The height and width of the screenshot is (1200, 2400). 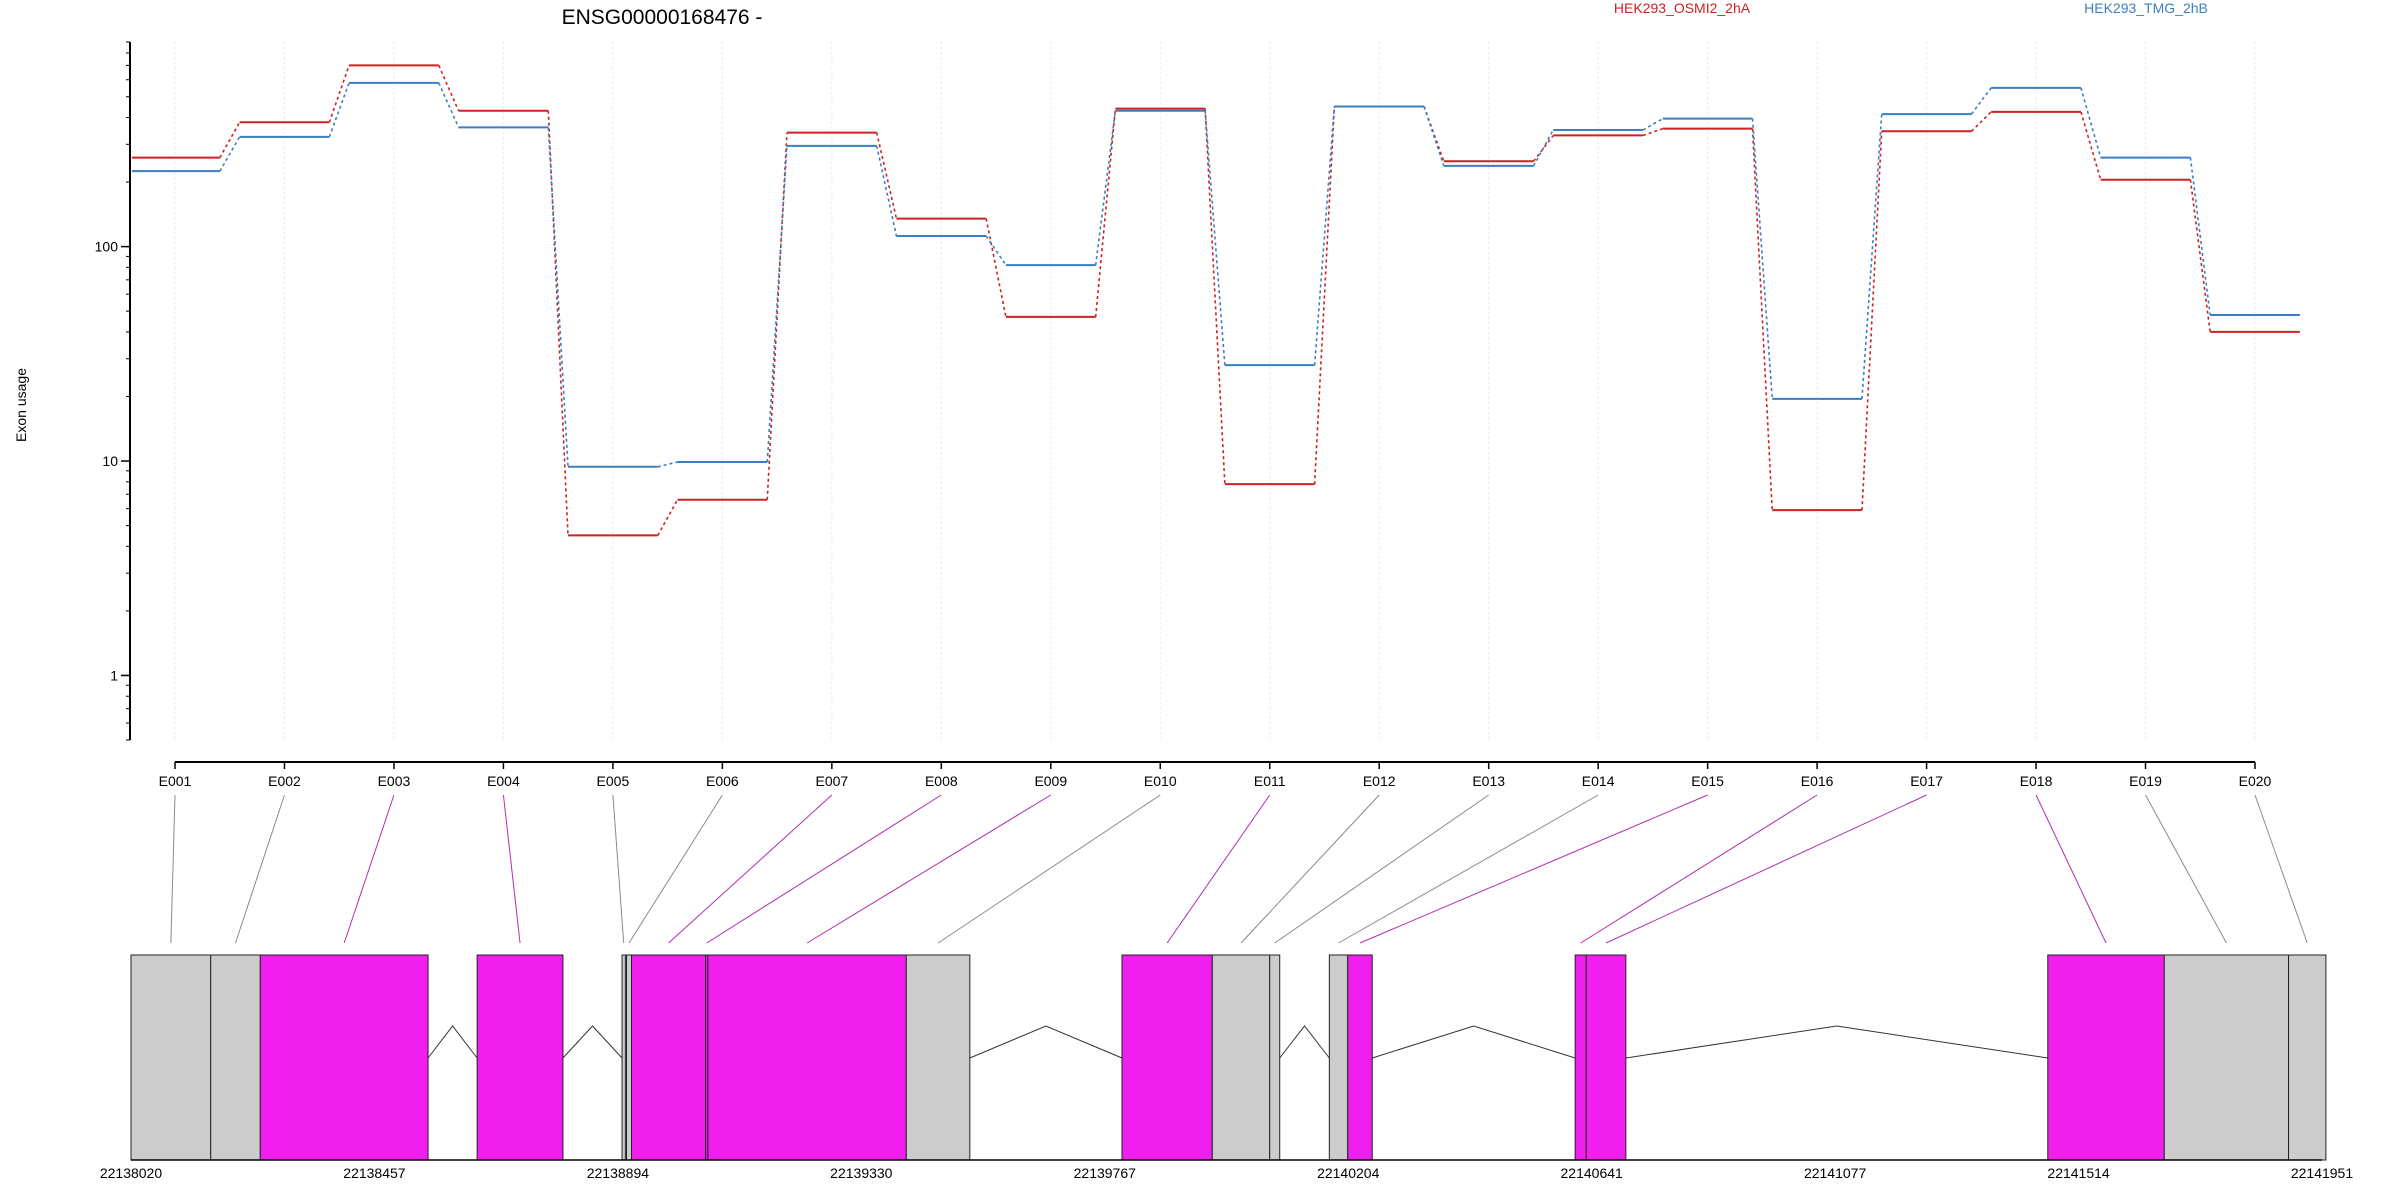 What do you see at coordinates (722, 781) in the screenshot?
I see `x-tick-label-E006: E006` at bounding box center [722, 781].